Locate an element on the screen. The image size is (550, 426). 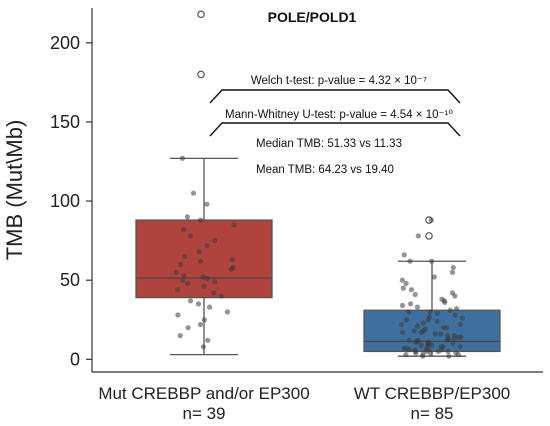
significance-brackets is located at coordinates (335, 113).